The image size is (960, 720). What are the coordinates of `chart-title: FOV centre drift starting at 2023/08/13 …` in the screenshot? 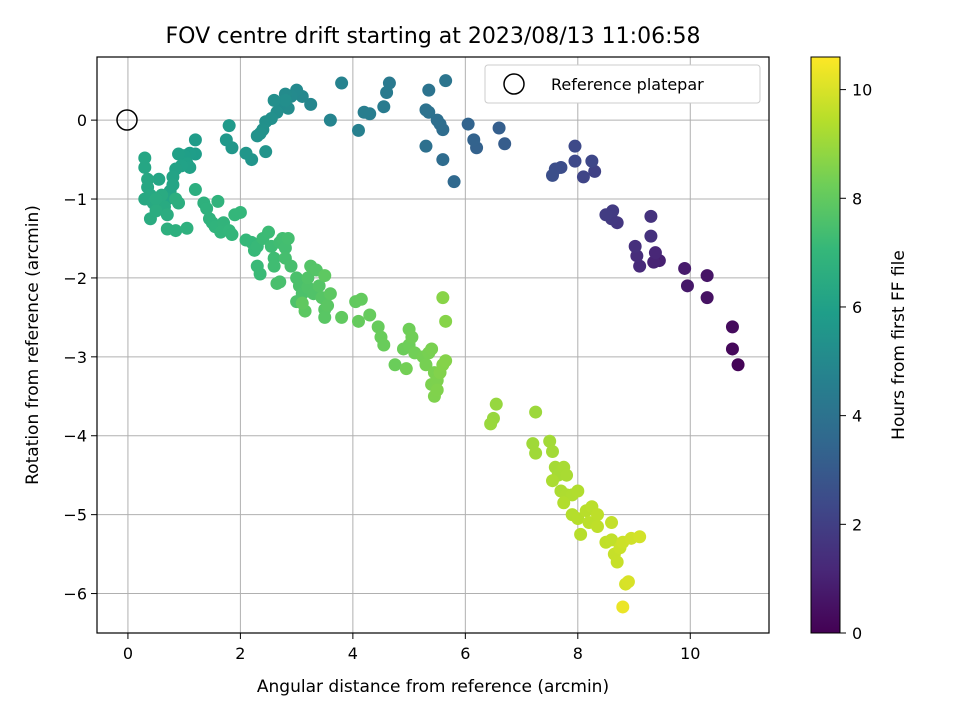 It's located at (433, 36).